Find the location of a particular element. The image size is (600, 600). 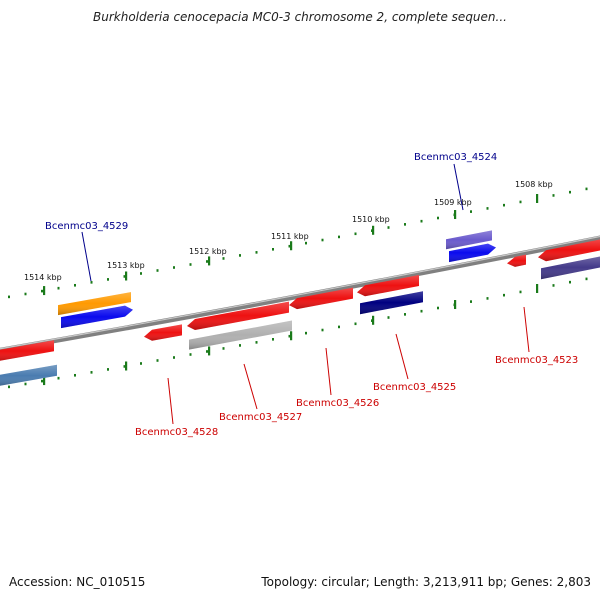

gene-label-bcenmc03-4525: Bcenmc03_4525 is located at coordinates (414, 387).